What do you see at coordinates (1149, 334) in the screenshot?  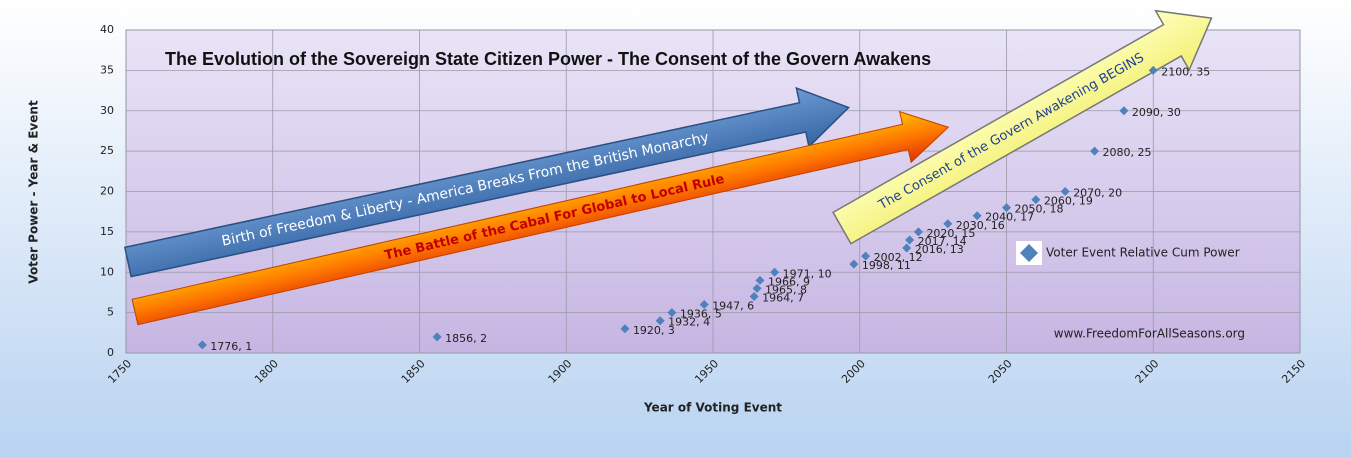 I see `annotation: www.FreedomForAllSeasons.org` at bounding box center [1149, 334].